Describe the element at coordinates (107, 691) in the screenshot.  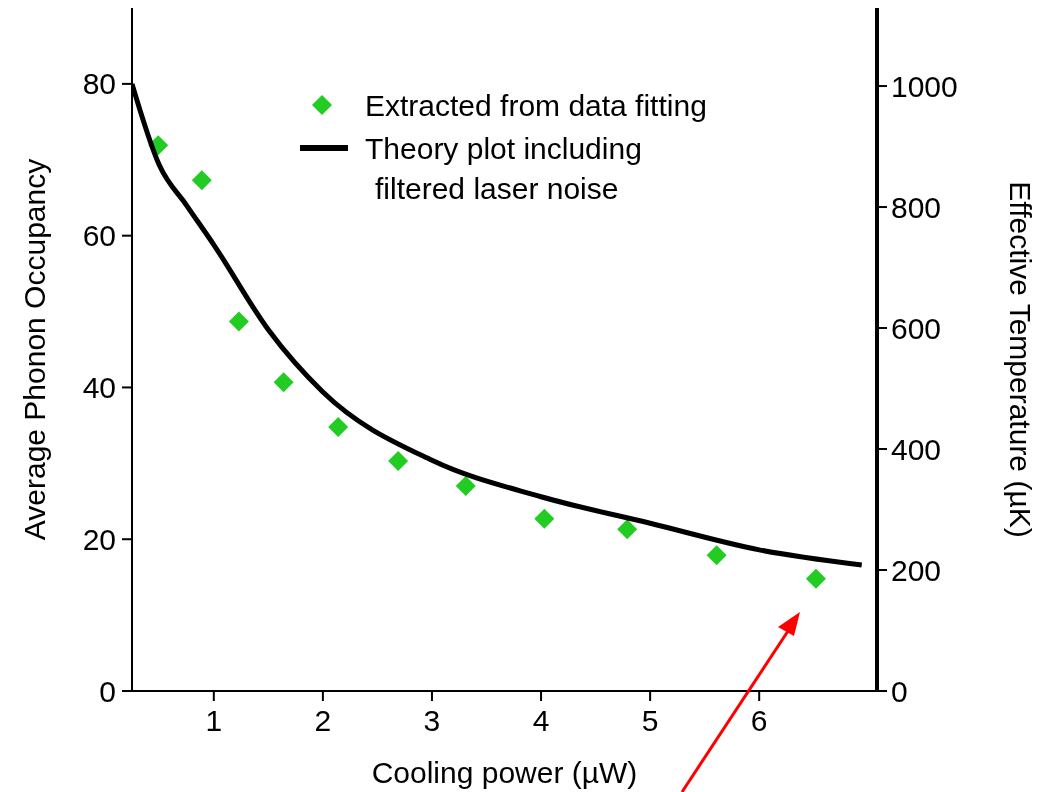
I see `y-tick-label: 0` at that location.